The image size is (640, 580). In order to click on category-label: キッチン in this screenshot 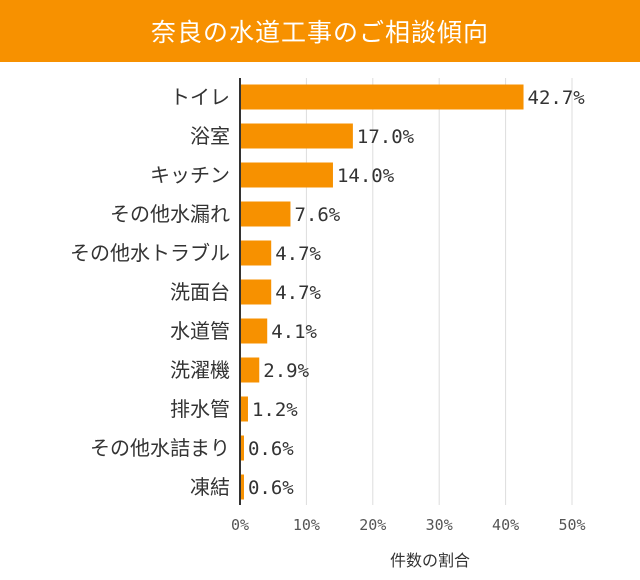, I will do `click(190, 175)`.